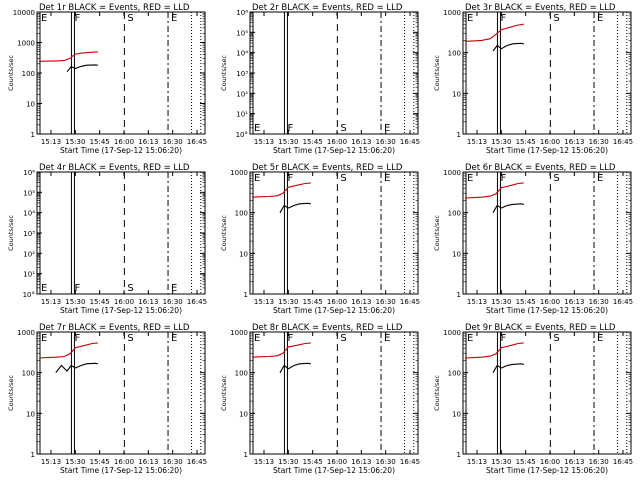  Describe the element at coordinates (242, 74) in the screenshot. I see `y-tick-label: 10³` at that location.